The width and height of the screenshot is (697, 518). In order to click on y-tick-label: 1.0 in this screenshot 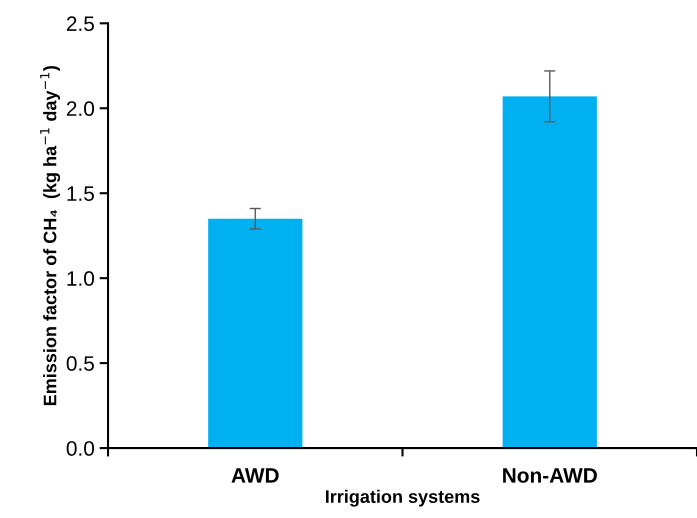, I will do `click(80, 278)`.